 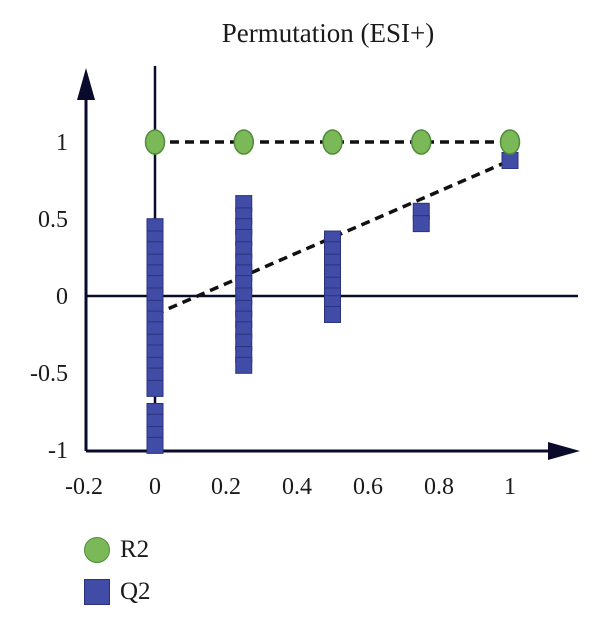 I want to click on x-tick-label: -0.2, so click(x=84, y=487).